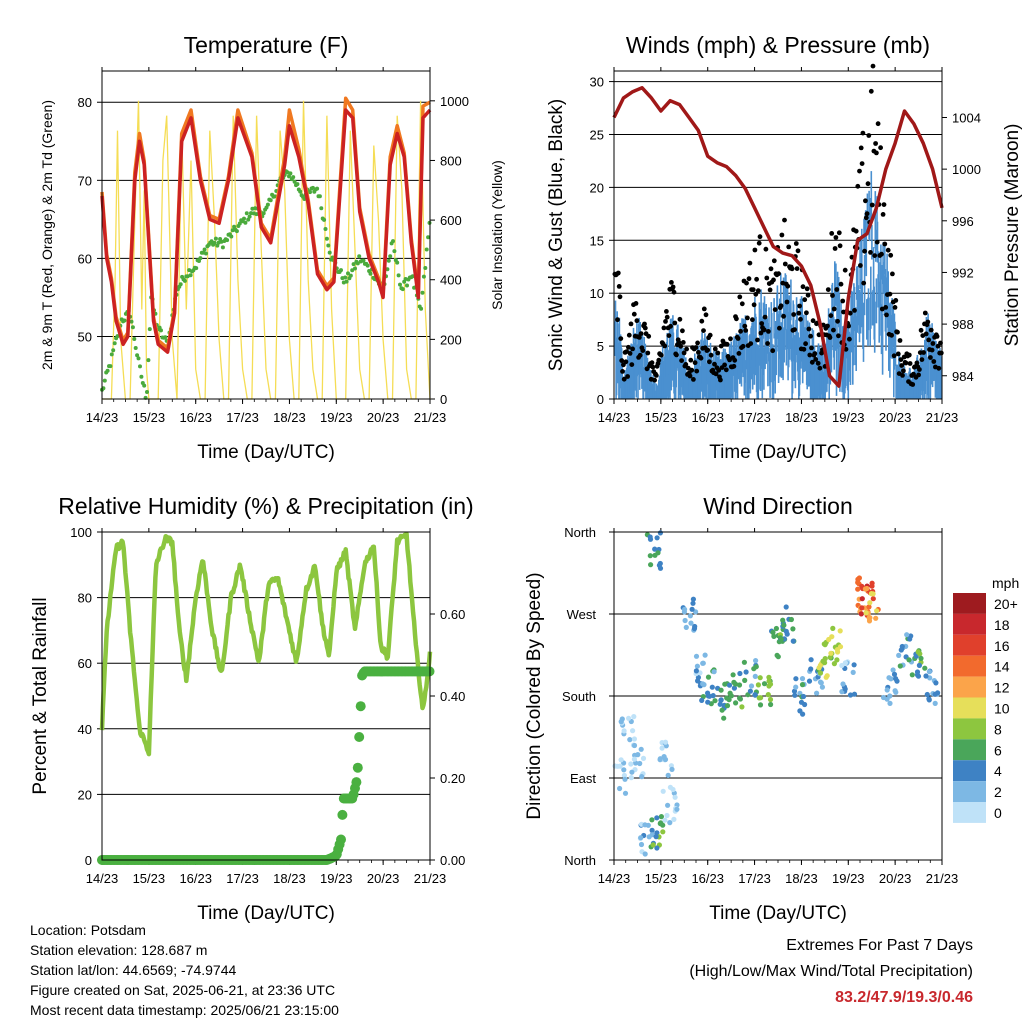 This screenshot has height=1024, width=1024. Describe the element at coordinates (266, 231) in the screenshot. I see `2m-temperature-series` at that location.